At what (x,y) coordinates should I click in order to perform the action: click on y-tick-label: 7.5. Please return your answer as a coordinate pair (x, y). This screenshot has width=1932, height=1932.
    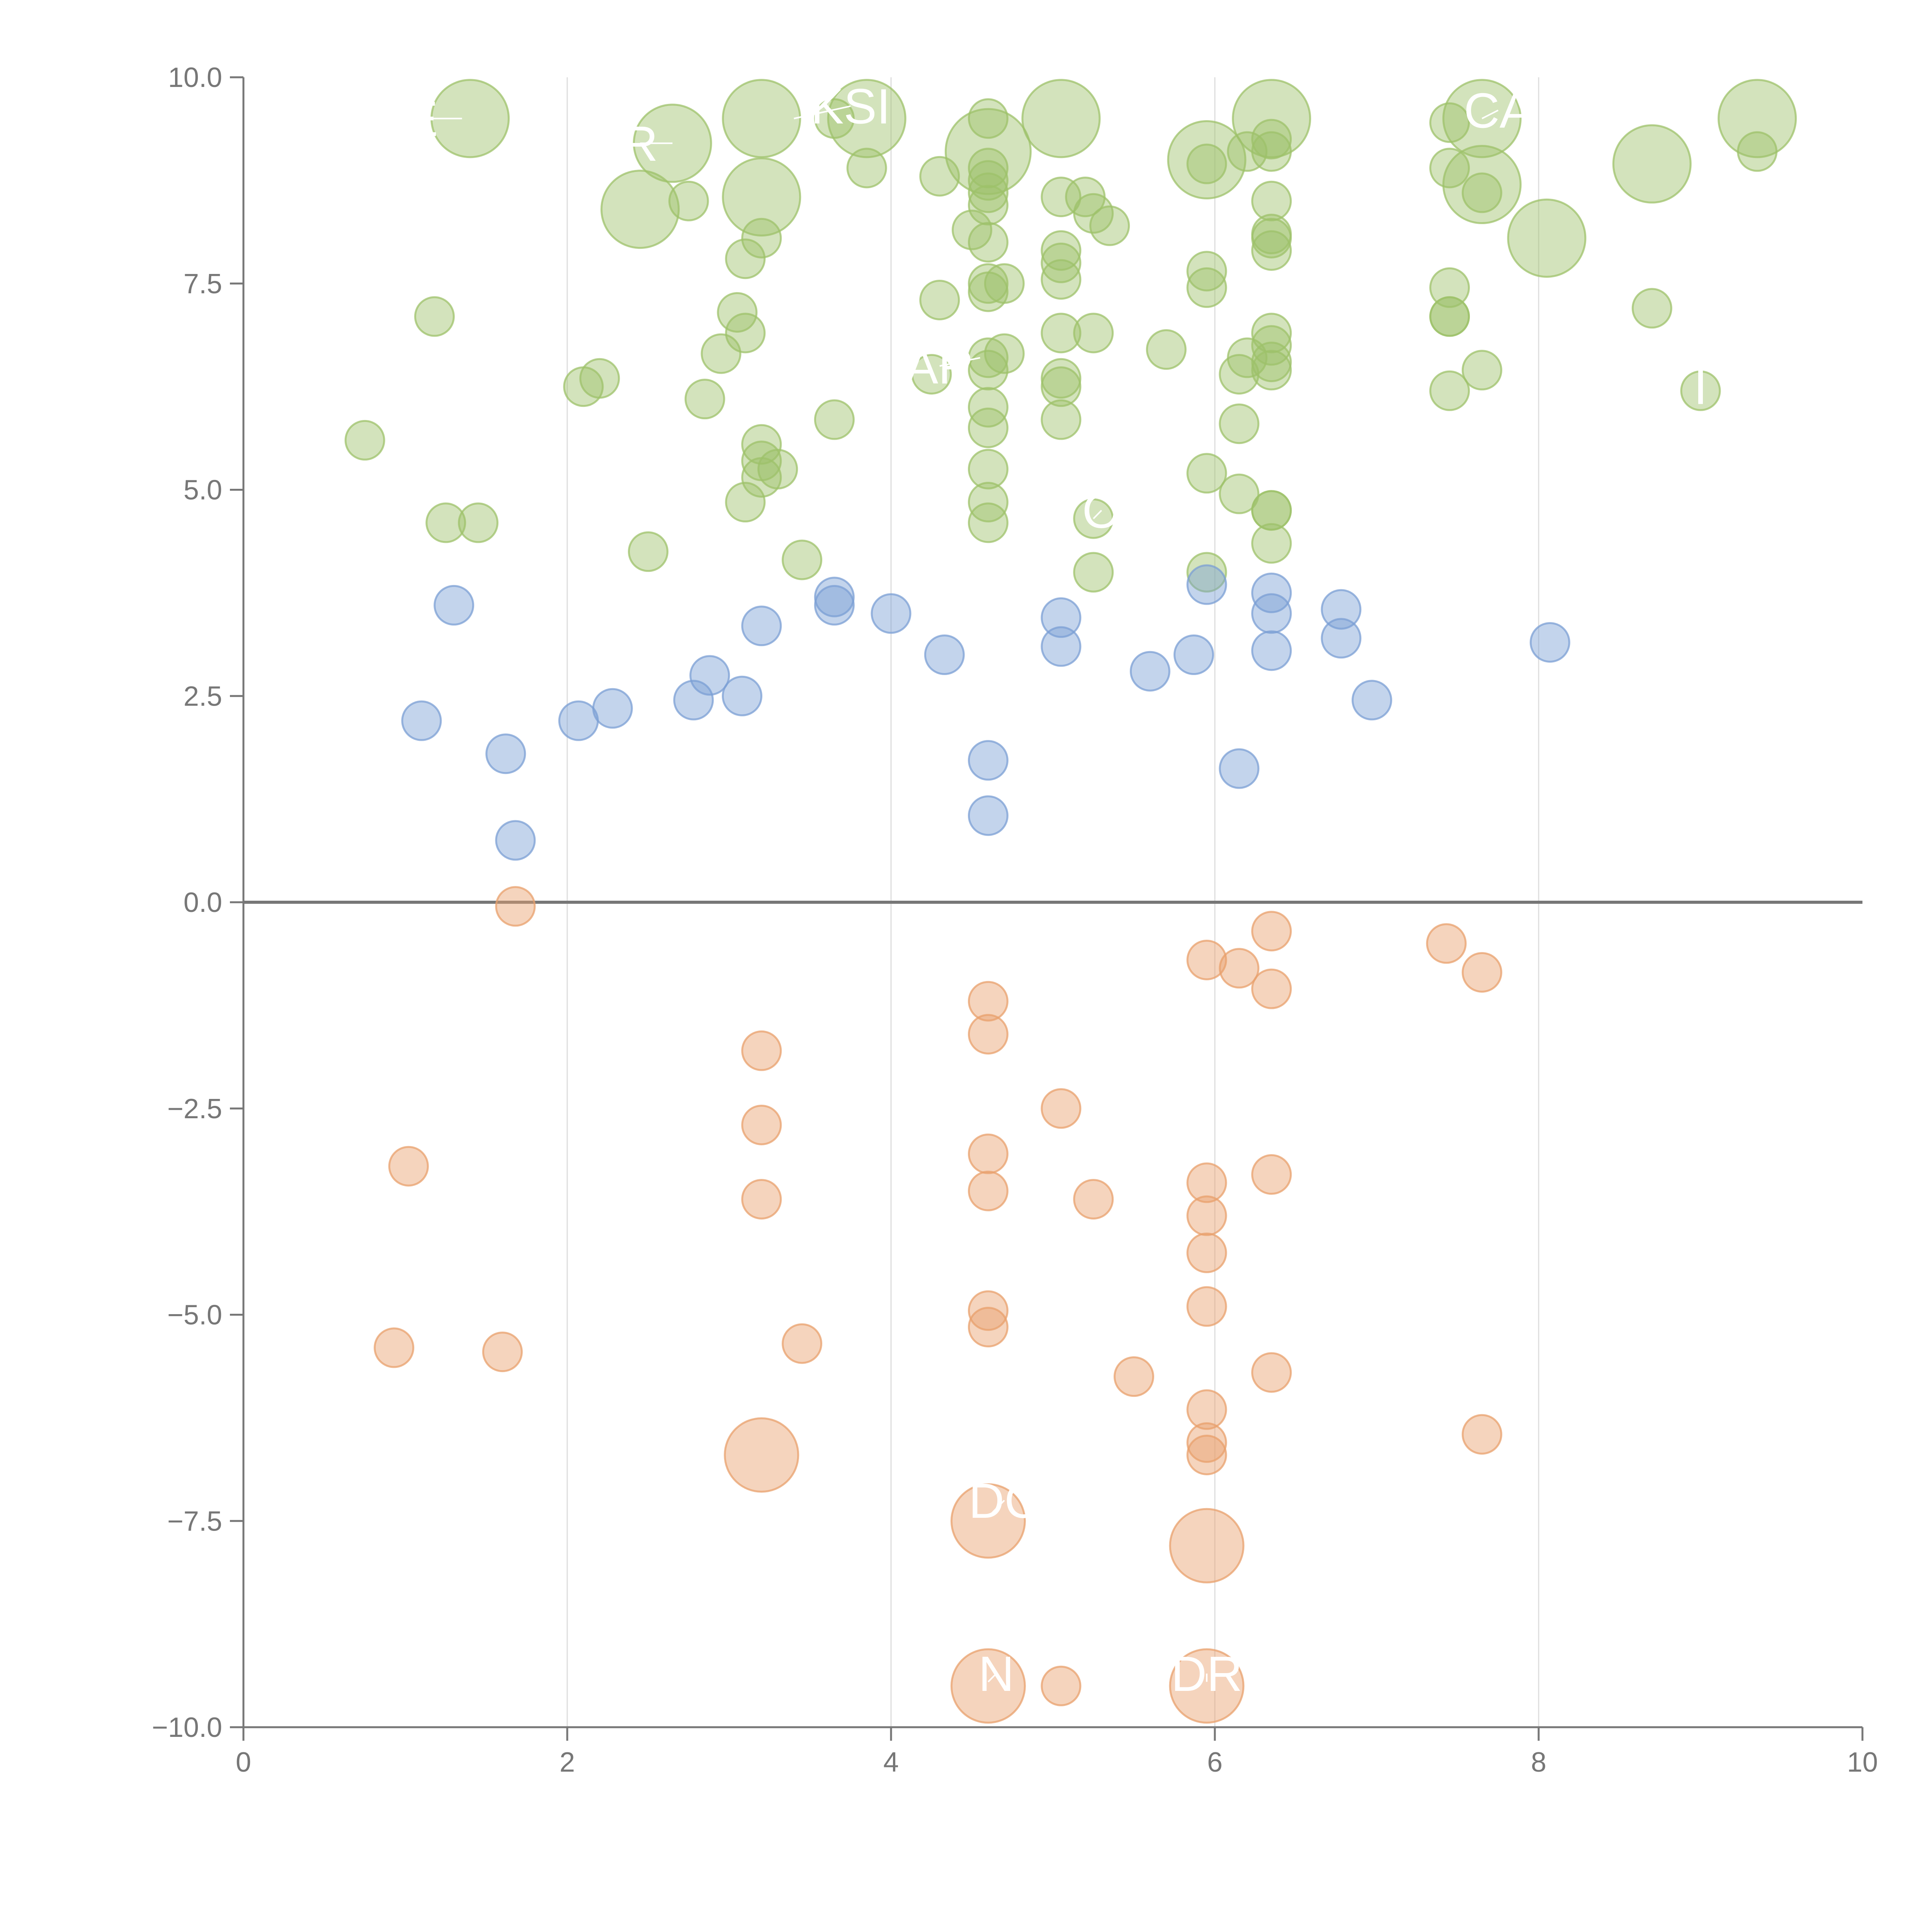
    Looking at the image, I should click on (203, 284).